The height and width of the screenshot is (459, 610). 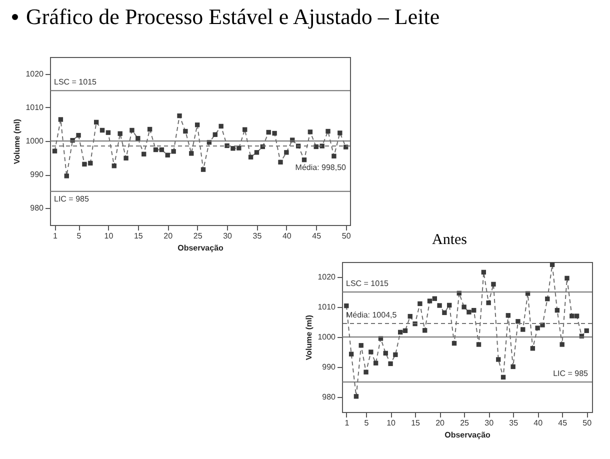 I want to click on x-tick-label: 1, so click(x=347, y=423).